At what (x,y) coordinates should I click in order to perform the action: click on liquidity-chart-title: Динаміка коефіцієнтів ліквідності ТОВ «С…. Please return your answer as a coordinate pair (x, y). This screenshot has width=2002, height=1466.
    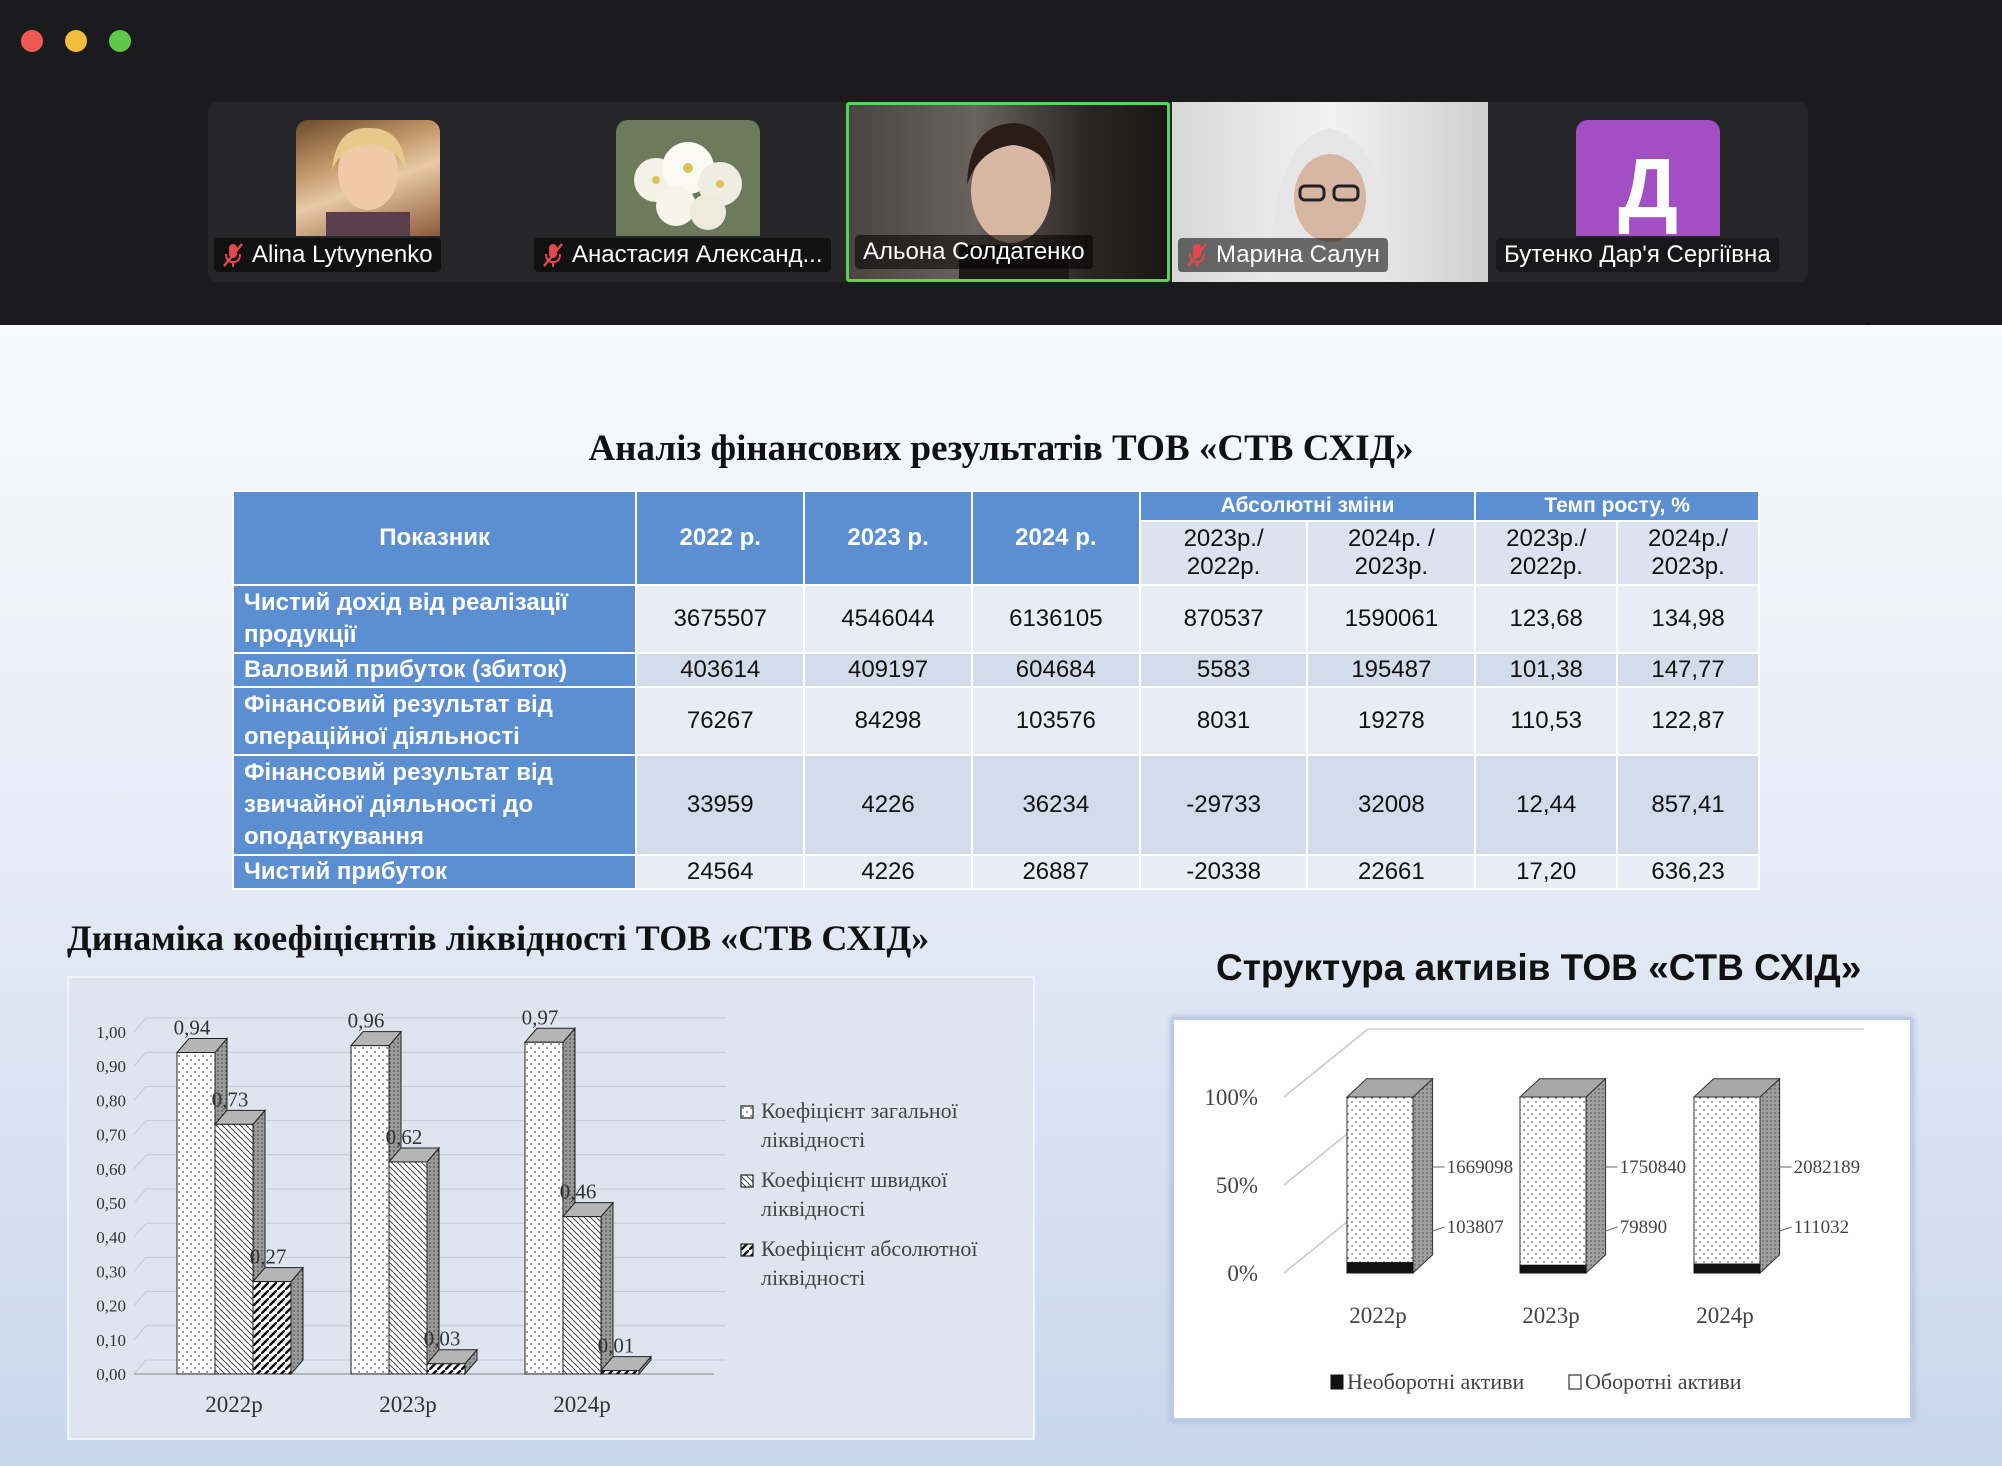
    Looking at the image, I should click on (498, 938).